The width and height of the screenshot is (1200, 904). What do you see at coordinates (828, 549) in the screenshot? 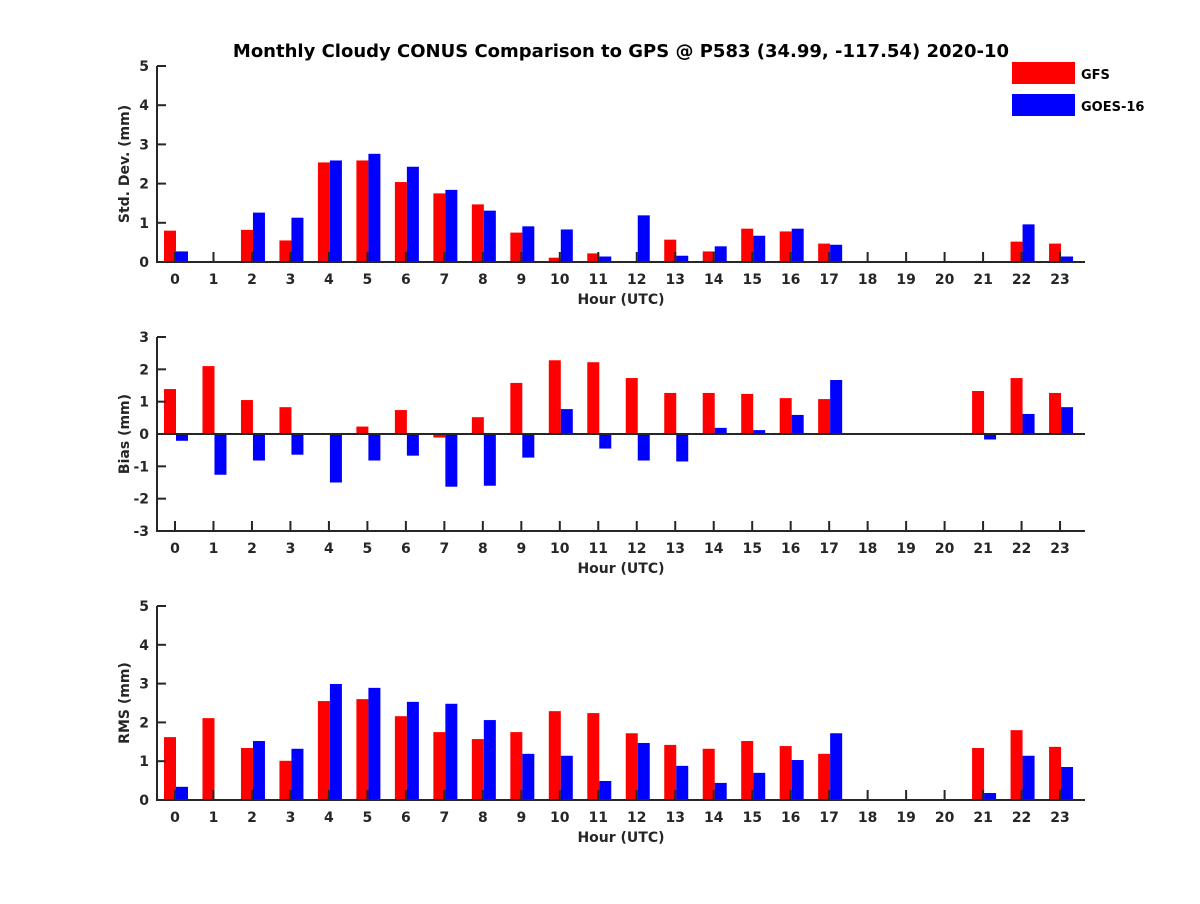
I see `x-tick-label: 17` at bounding box center [828, 549].